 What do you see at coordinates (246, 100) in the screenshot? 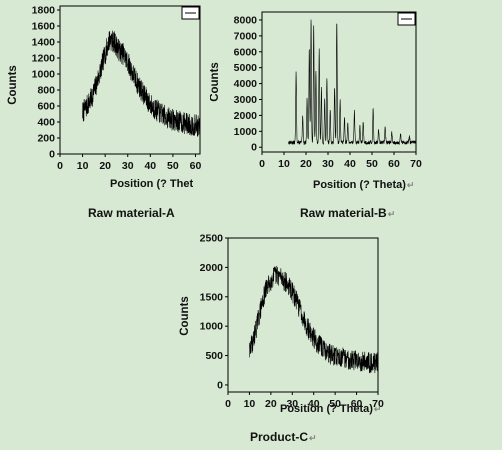
I see `y-tick-label: 3000` at bounding box center [246, 100].